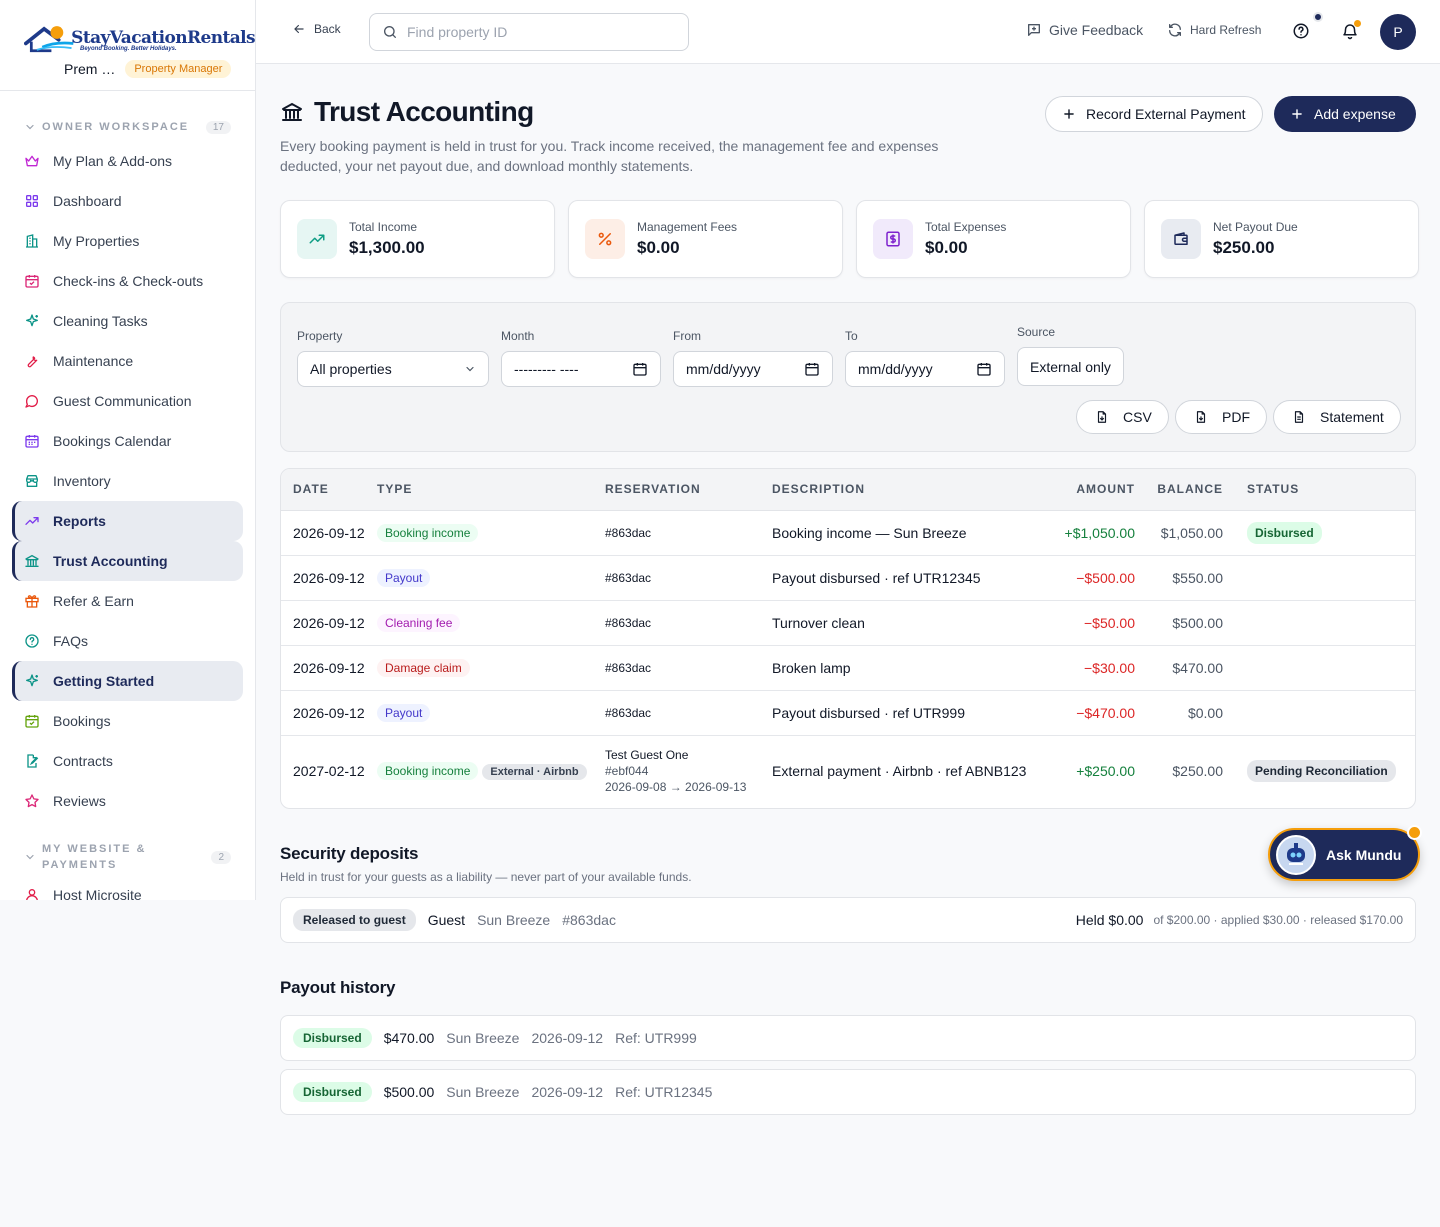  Describe the element at coordinates (1070, 366) in the screenshot. I see `source-select: External only` at that location.